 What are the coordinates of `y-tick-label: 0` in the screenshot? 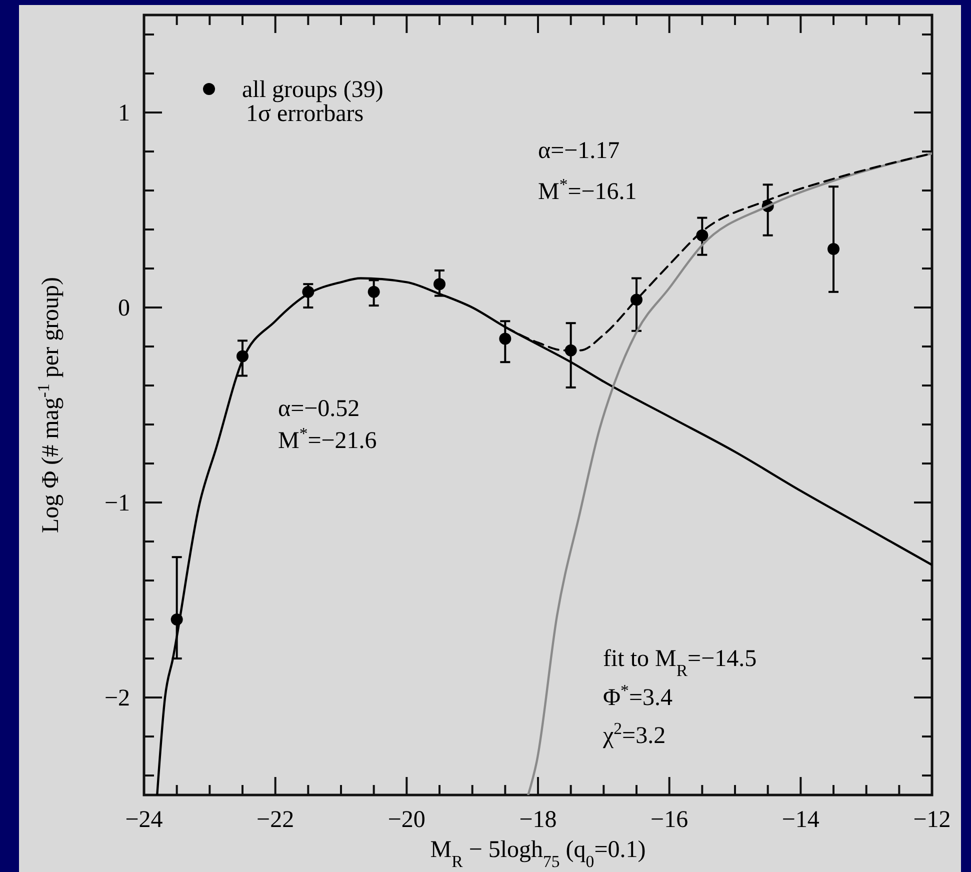 It's located at (124, 309).